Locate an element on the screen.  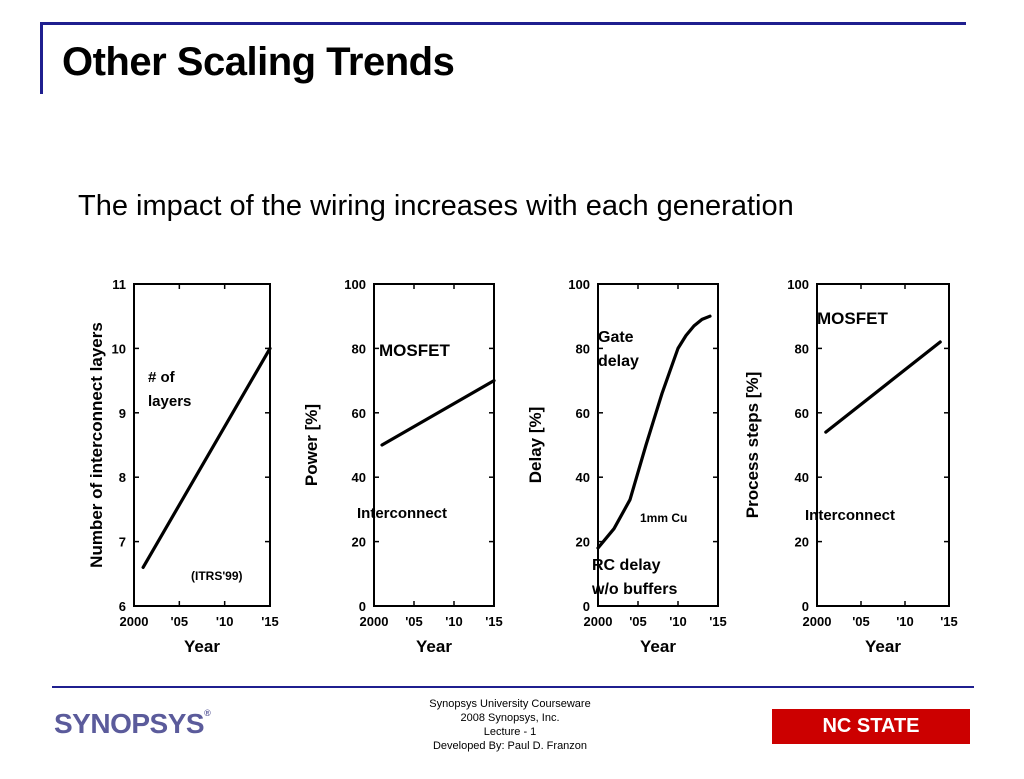
footer-line-4: Developed By: Paul D. Franzon is located at coordinates (510, 746).